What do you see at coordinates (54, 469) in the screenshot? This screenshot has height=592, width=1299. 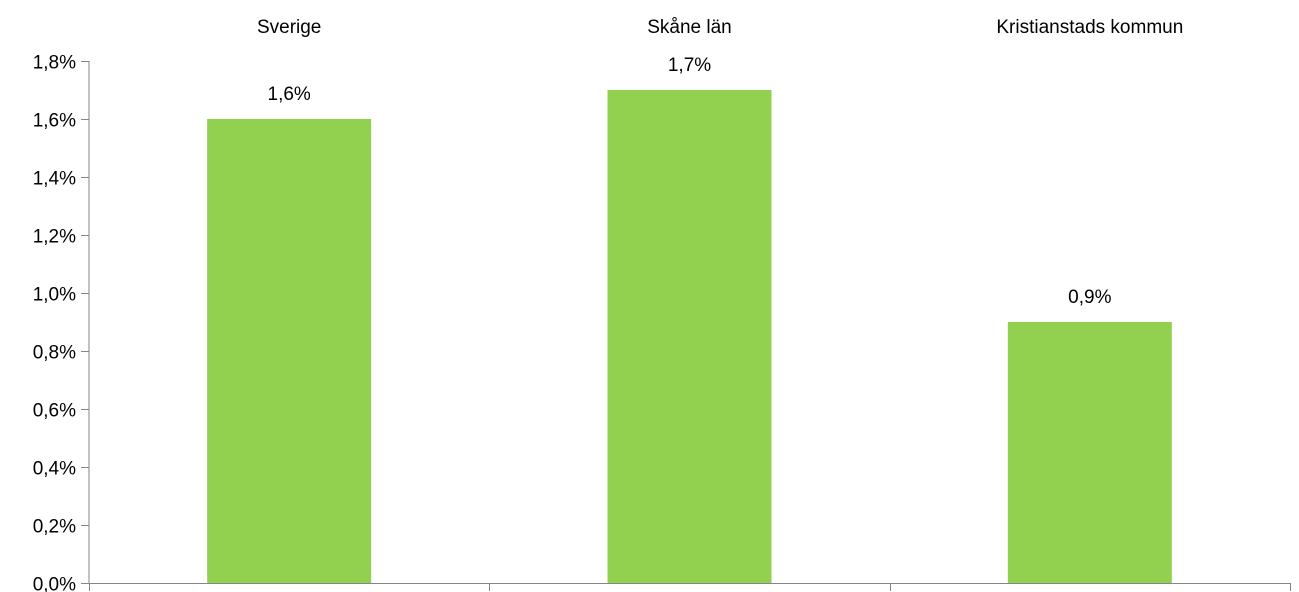 I see `y-tick-label: 0,4%` at bounding box center [54, 469].